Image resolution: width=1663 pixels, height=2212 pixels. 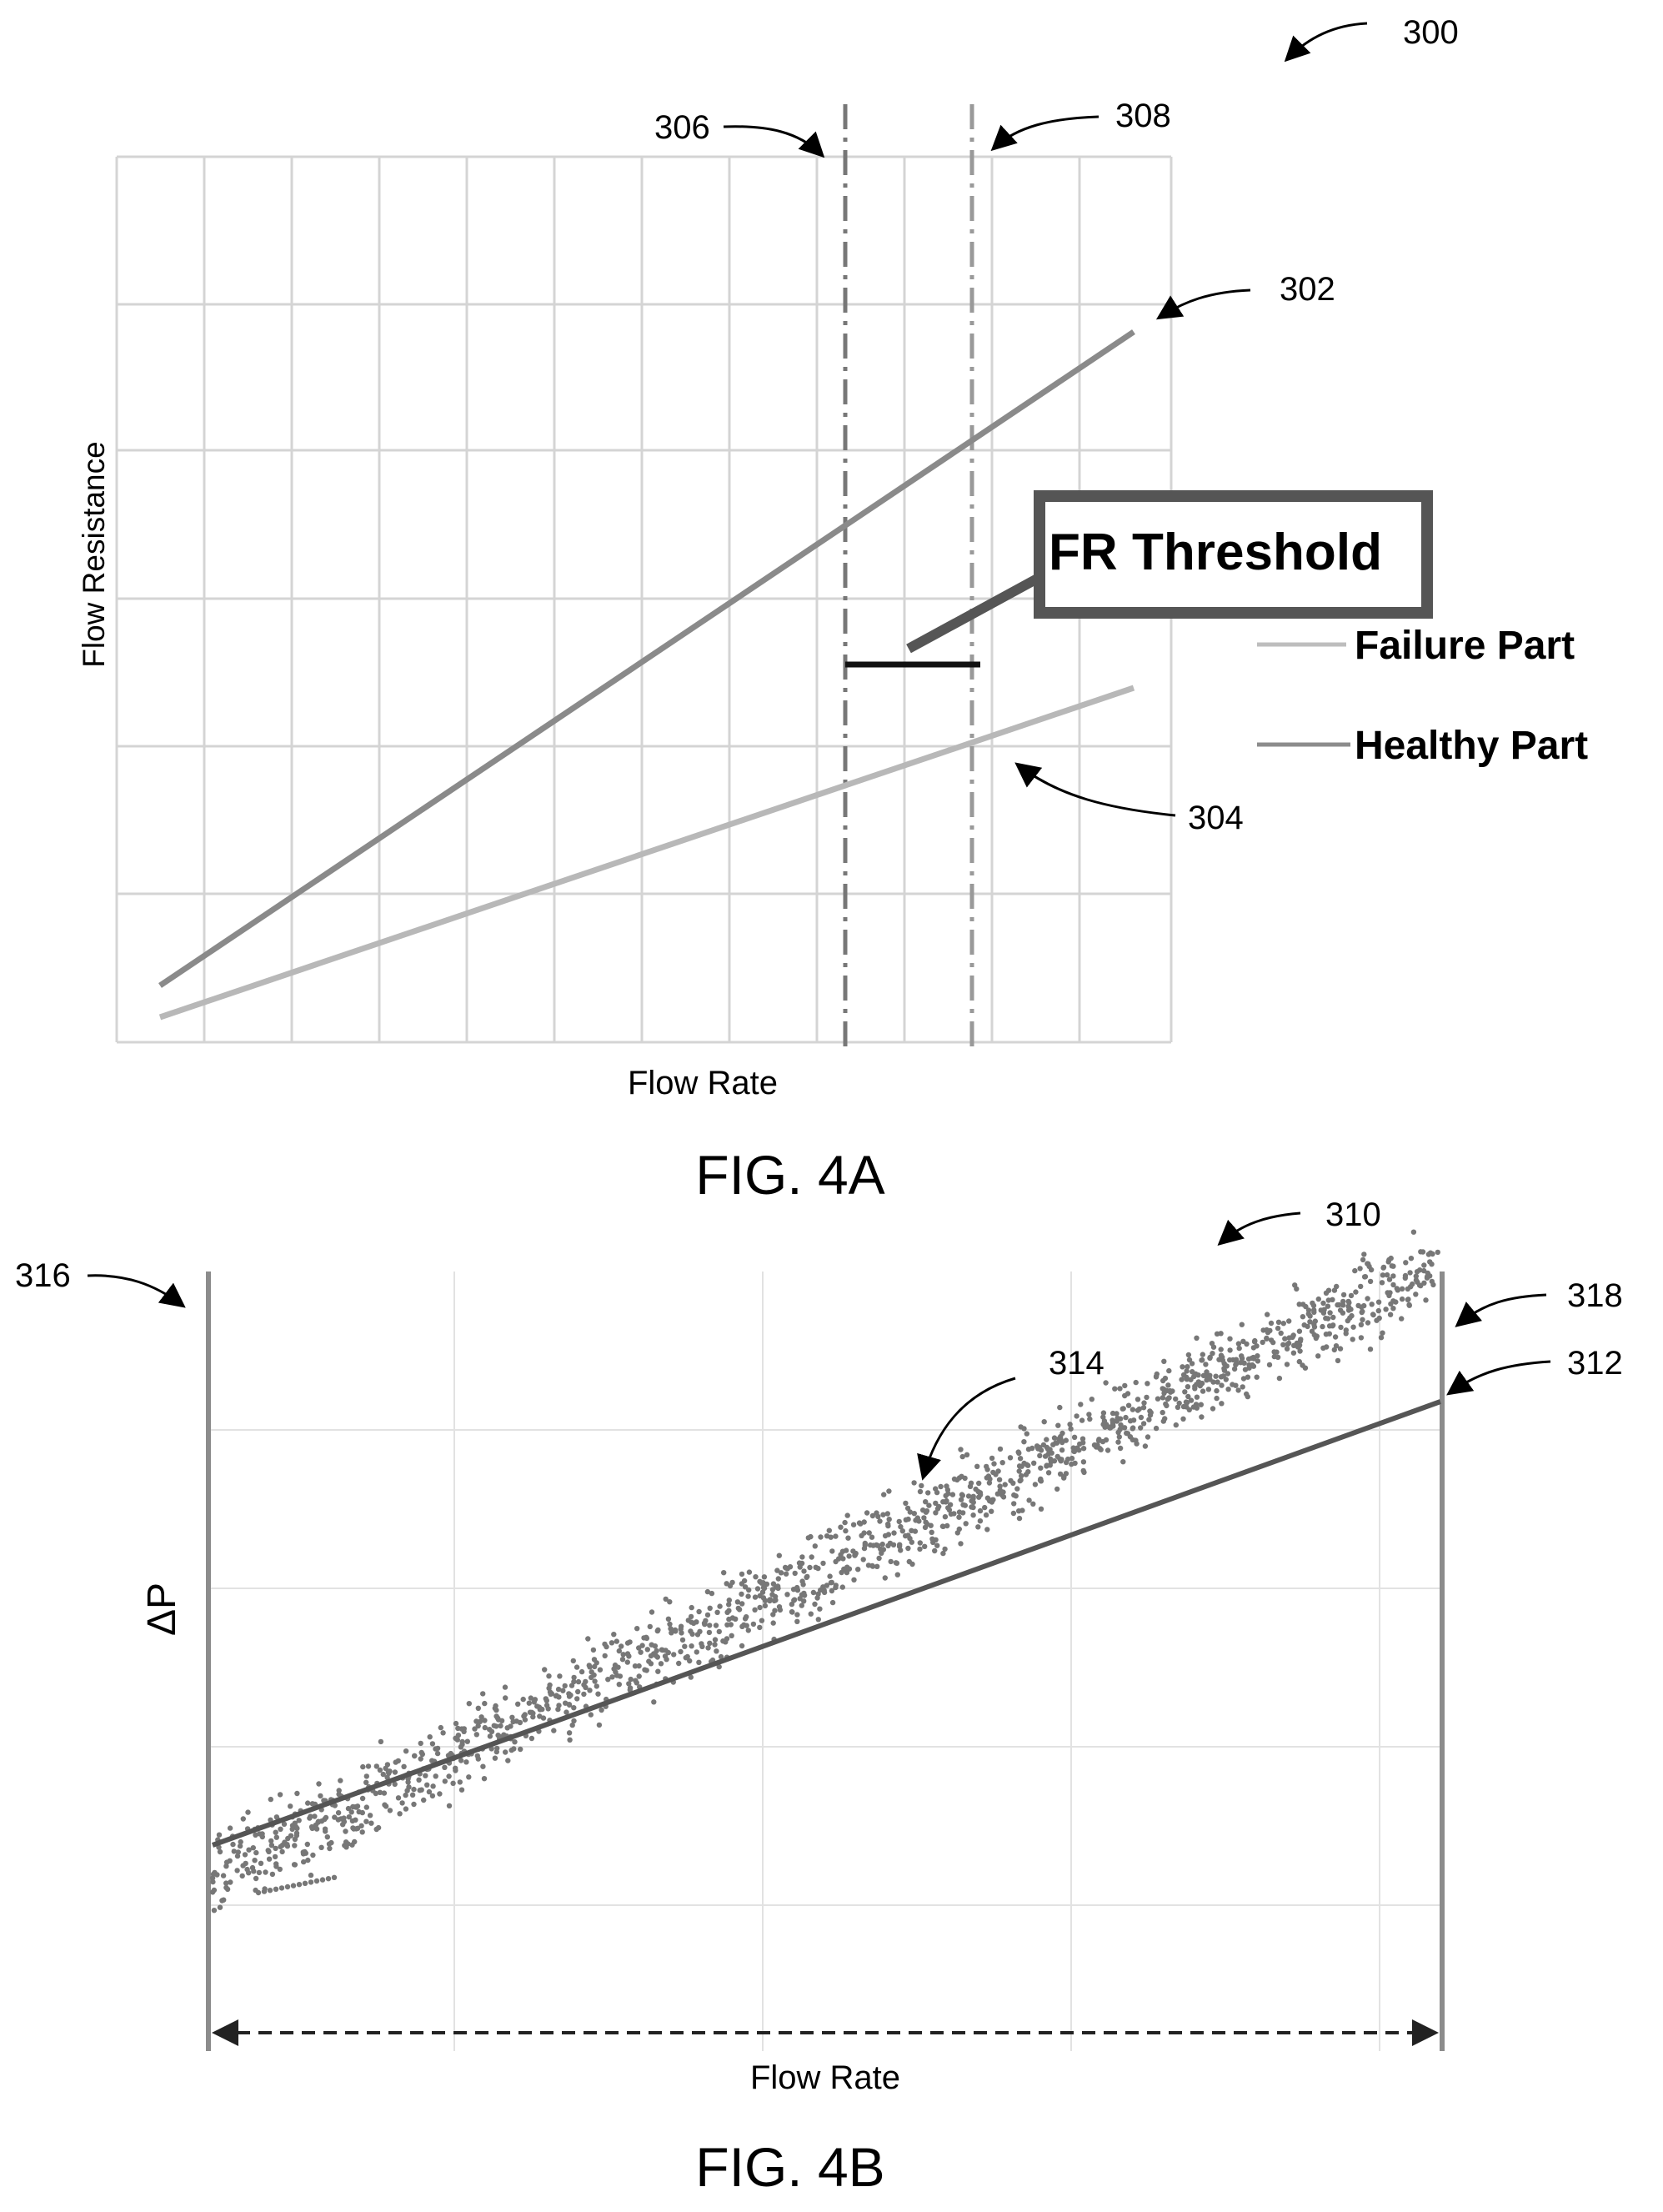 What do you see at coordinates (825, 2077) in the screenshot?
I see `x-axis-label-4b: Flow Rate` at bounding box center [825, 2077].